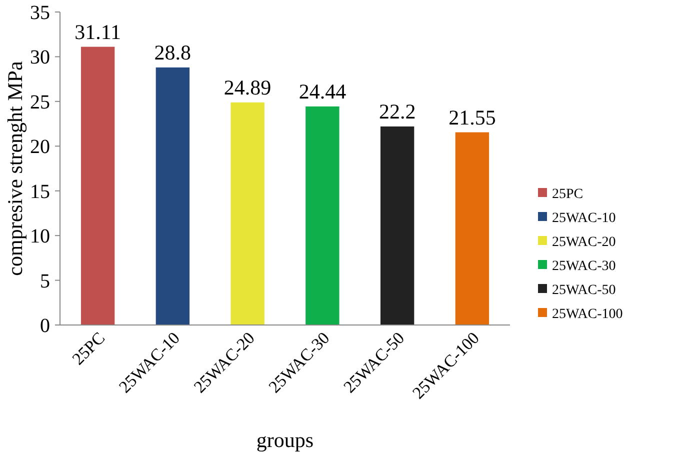 This screenshot has width=685, height=457. I want to click on y-tick-label: 20, so click(40, 147).